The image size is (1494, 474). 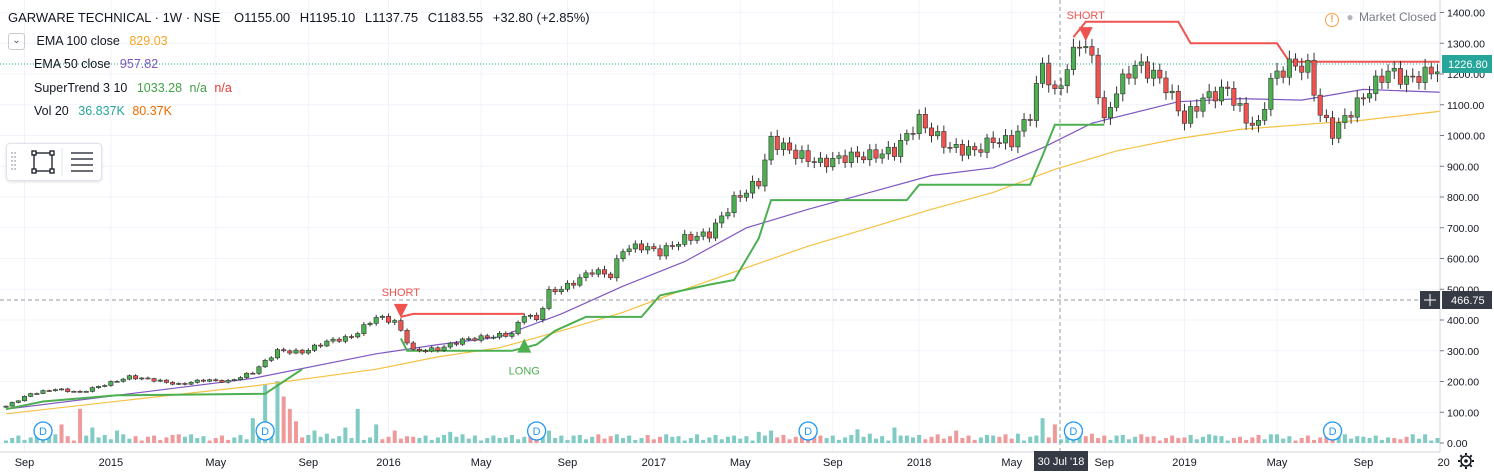 I want to click on ohlc-close-key: C, so click(x=432, y=17).